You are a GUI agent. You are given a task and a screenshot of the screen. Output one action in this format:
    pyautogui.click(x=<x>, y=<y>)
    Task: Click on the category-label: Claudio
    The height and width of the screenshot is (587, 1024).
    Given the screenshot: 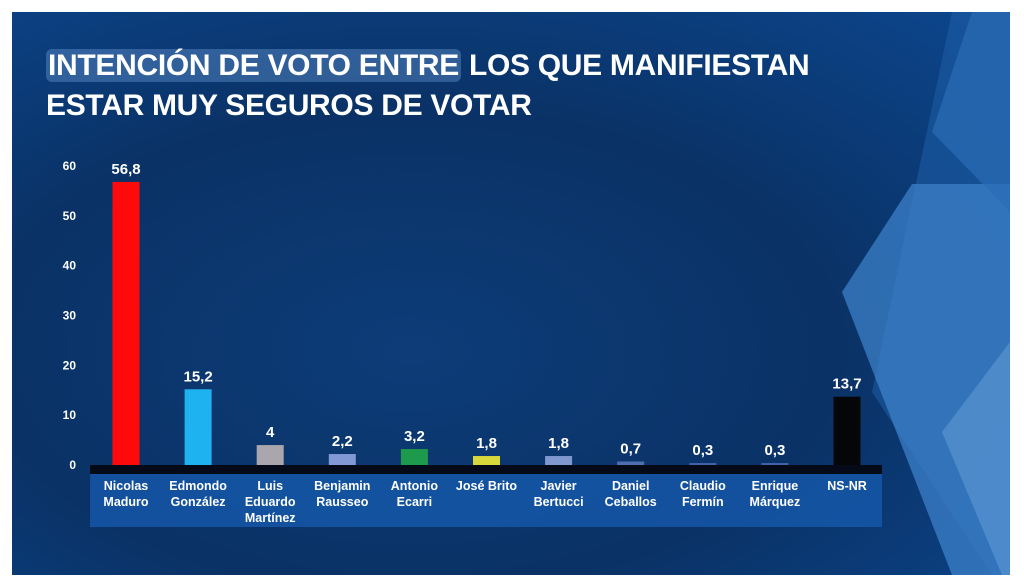 What is the action you would take?
    pyautogui.click(x=703, y=486)
    